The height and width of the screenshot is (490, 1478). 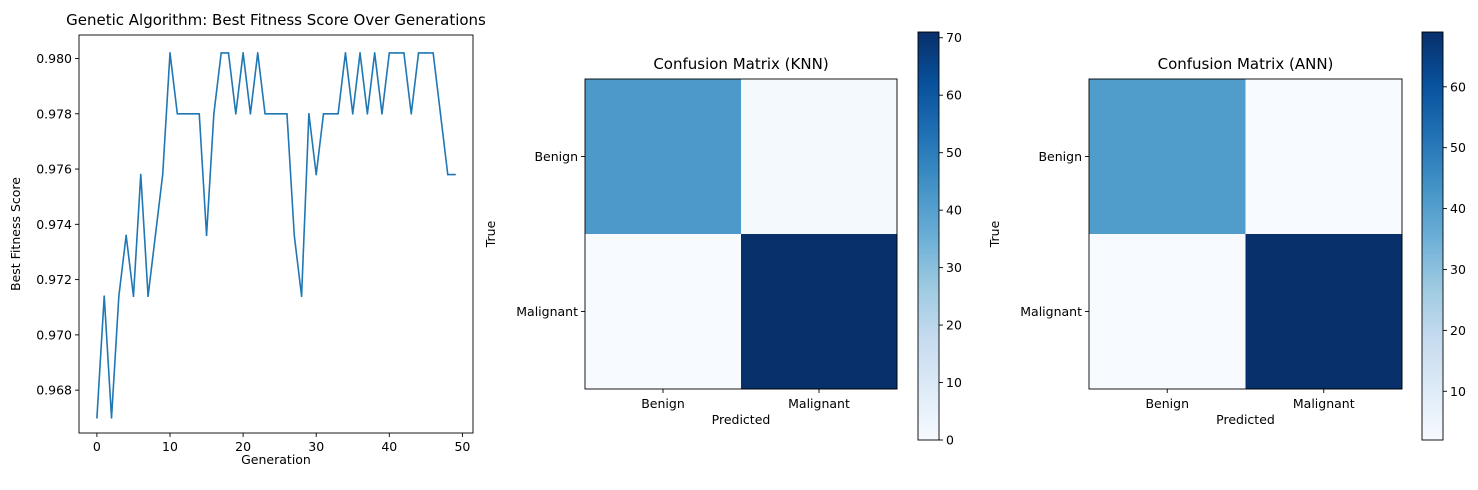 What do you see at coordinates (954, 210) in the screenshot?
I see `colorbar-tick-label: 40` at bounding box center [954, 210].